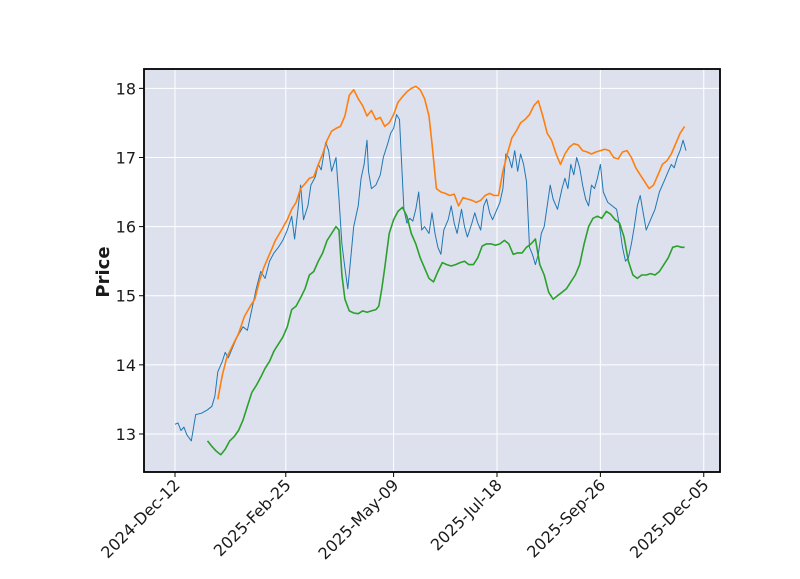  What do you see at coordinates (130, 261) in the screenshot?
I see `y-axis: 13 14 15 16 17 18` at bounding box center [130, 261].